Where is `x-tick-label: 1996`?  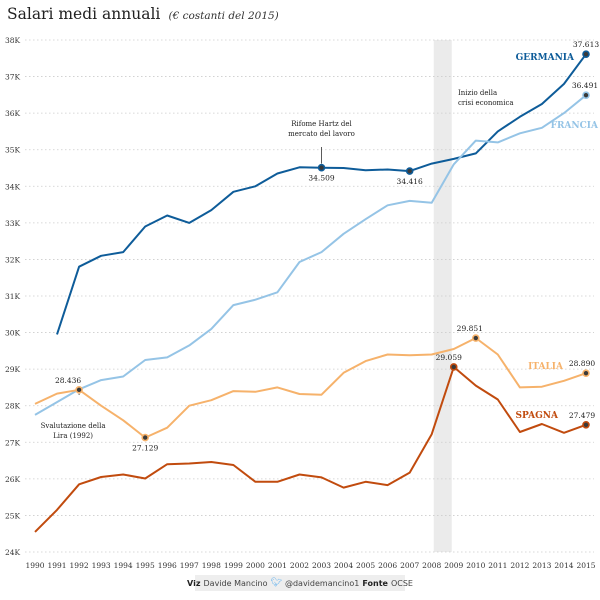
x-tick-label: 1996 is located at coordinates (167, 565).